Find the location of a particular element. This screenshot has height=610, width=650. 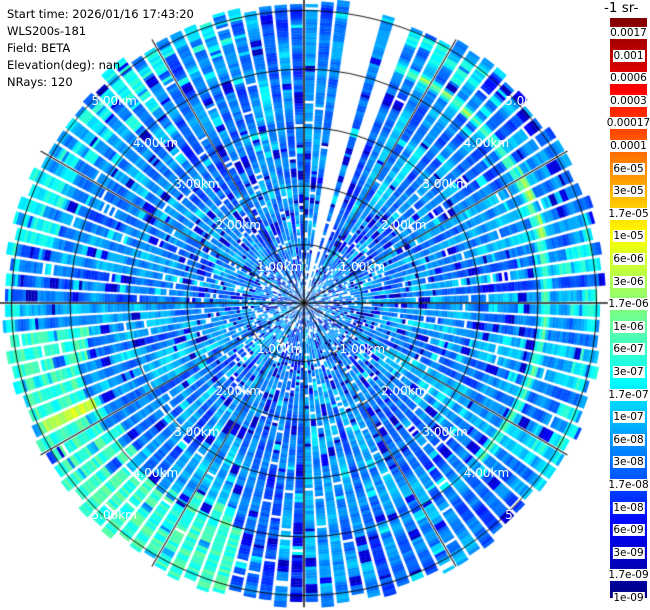

colorbar-tick-label: 1.7e-06 is located at coordinates (628, 304).